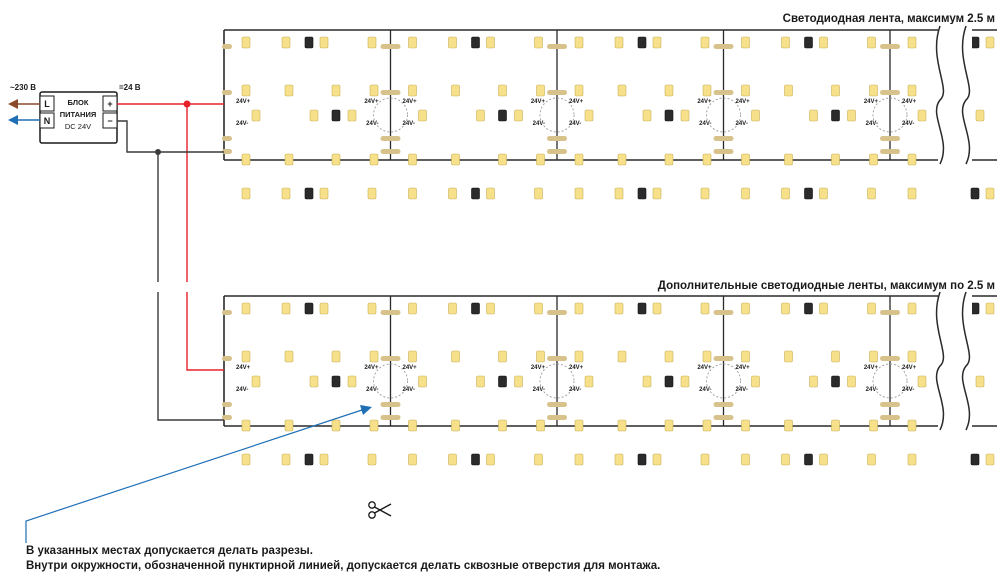 The image size is (997, 572). I want to click on terminal-plus-label: +, so click(109, 104).